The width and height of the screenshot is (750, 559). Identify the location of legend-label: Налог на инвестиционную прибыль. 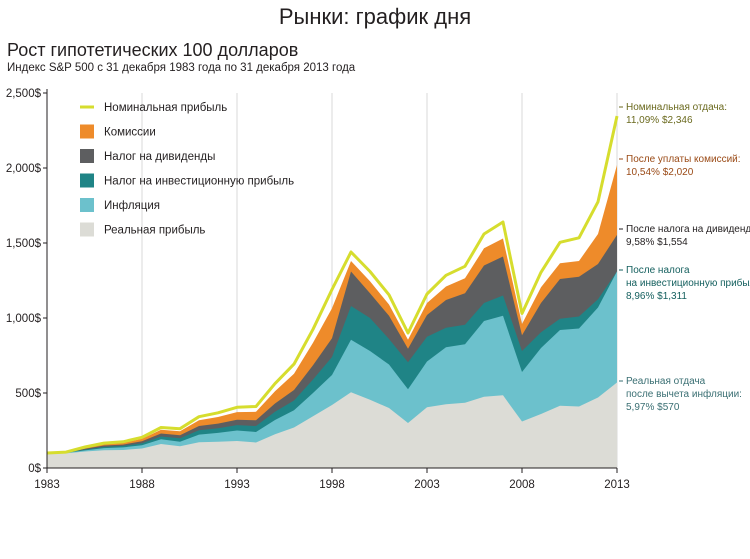
(199, 182).